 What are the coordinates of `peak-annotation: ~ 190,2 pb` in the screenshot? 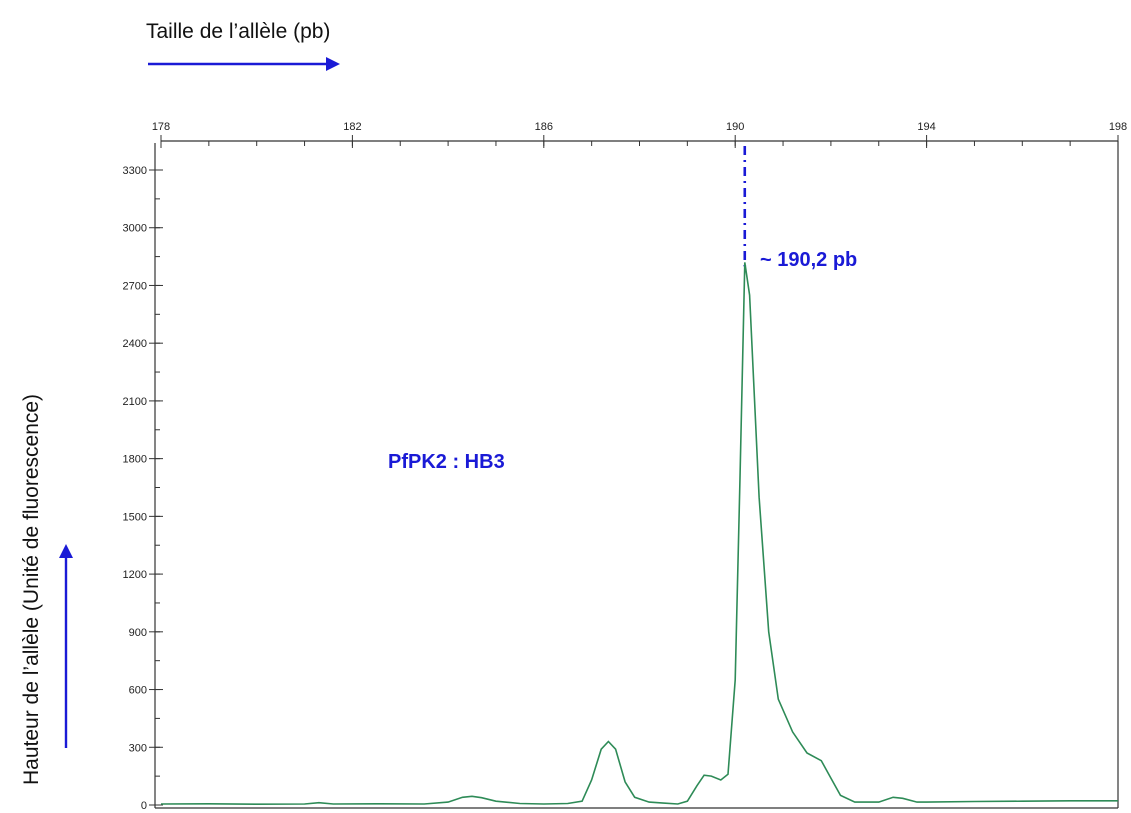 It's located at (808, 260).